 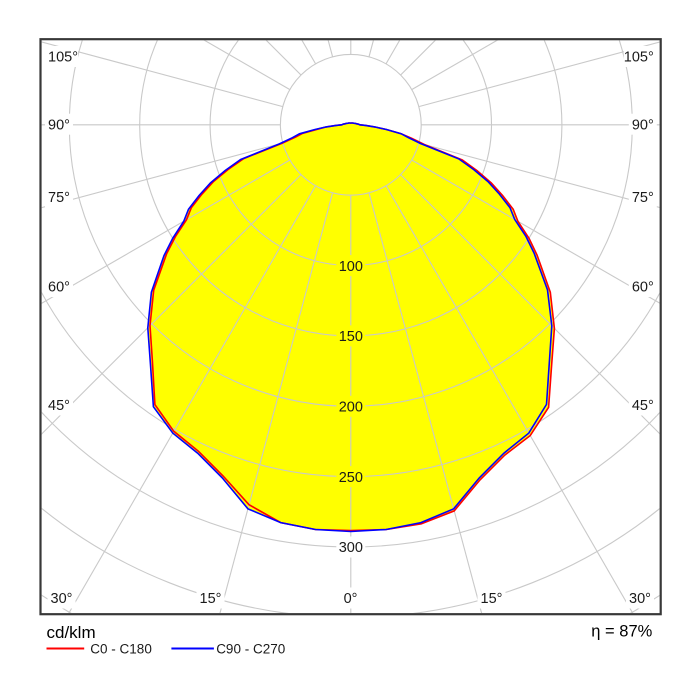 What do you see at coordinates (351, 408) in the screenshot?
I see `svg-text: 200` at bounding box center [351, 408].